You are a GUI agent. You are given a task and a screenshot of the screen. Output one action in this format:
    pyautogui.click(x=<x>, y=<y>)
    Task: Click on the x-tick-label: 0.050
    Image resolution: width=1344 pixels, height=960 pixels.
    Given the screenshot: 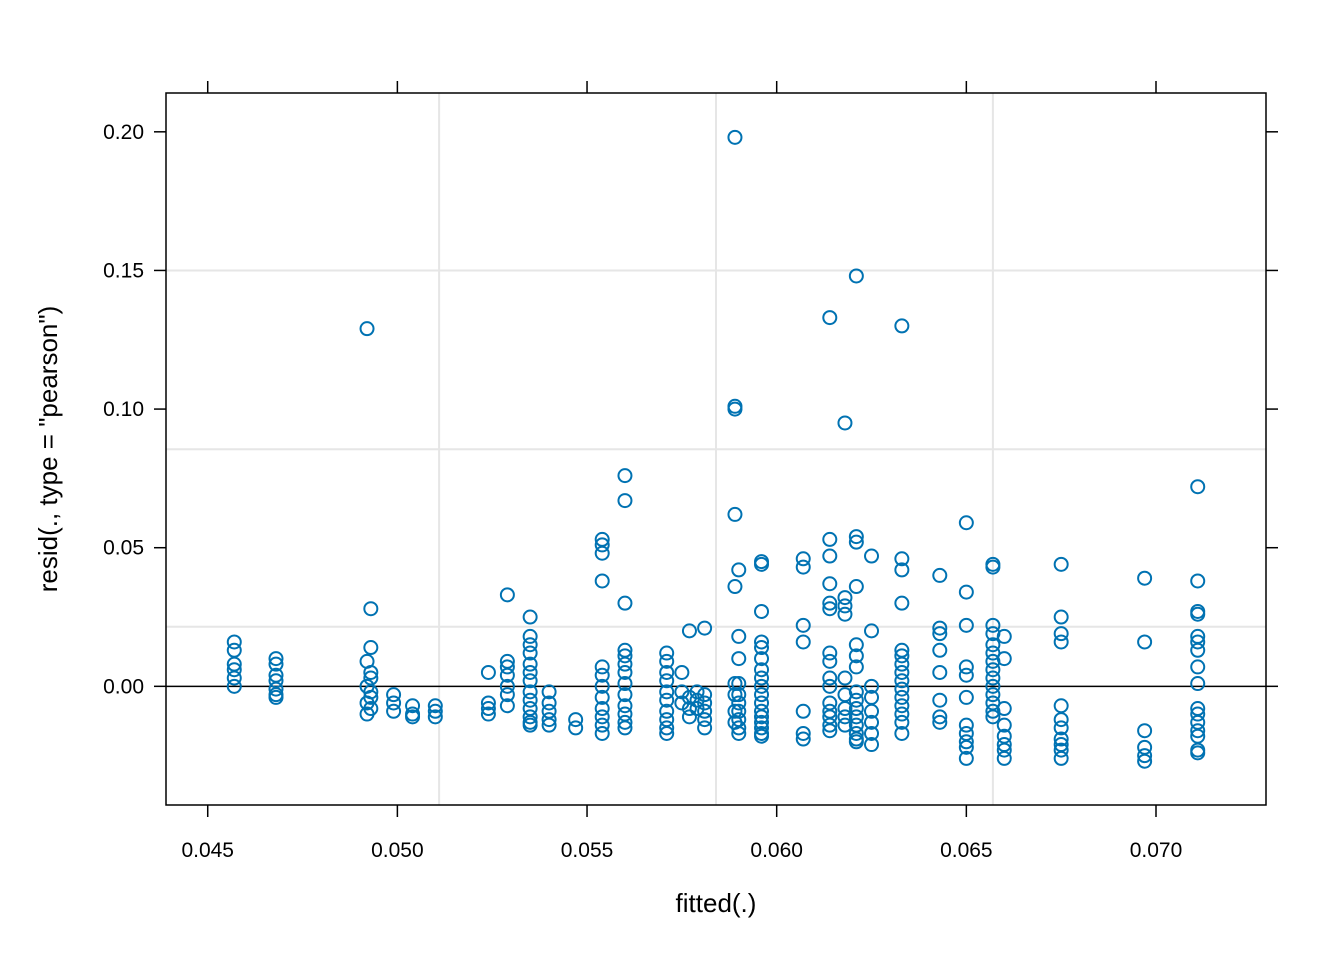 What is the action you would take?
    pyautogui.click(x=397, y=850)
    